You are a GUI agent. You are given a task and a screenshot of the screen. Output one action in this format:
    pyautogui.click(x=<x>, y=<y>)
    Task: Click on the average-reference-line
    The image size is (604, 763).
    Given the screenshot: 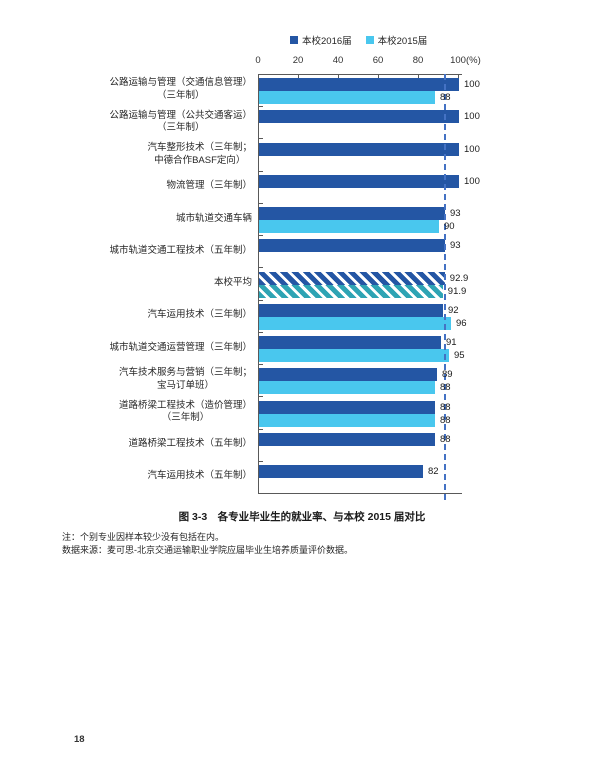 What is the action you would take?
    pyautogui.click(x=444, y=287)
    